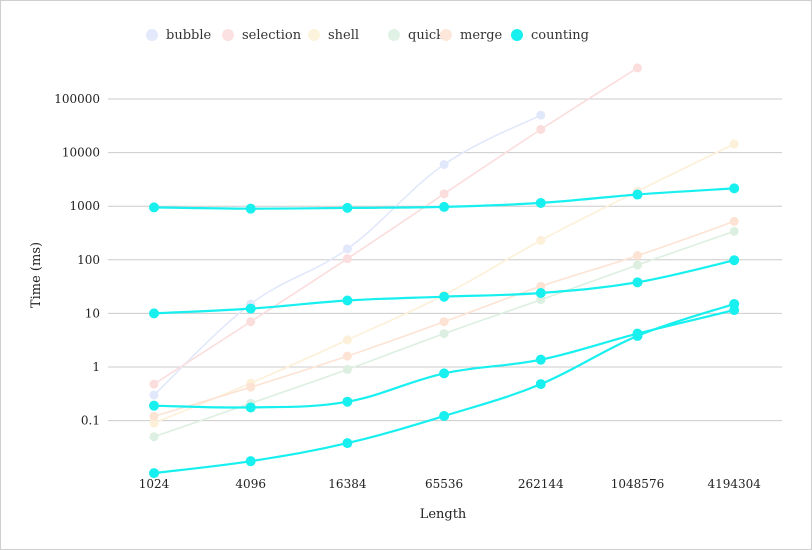 This screenshot has width=812, height=550. I want to click on x-tick-label: 4096, so click(250, 484).